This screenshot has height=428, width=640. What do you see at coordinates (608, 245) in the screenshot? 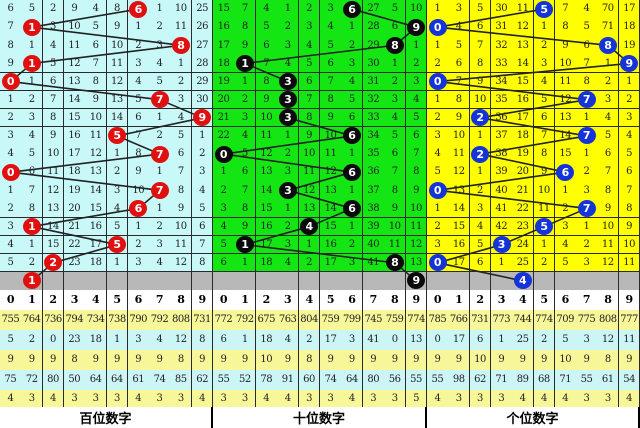
I see `grid-cell: 11` at bounding box center [608, 245].